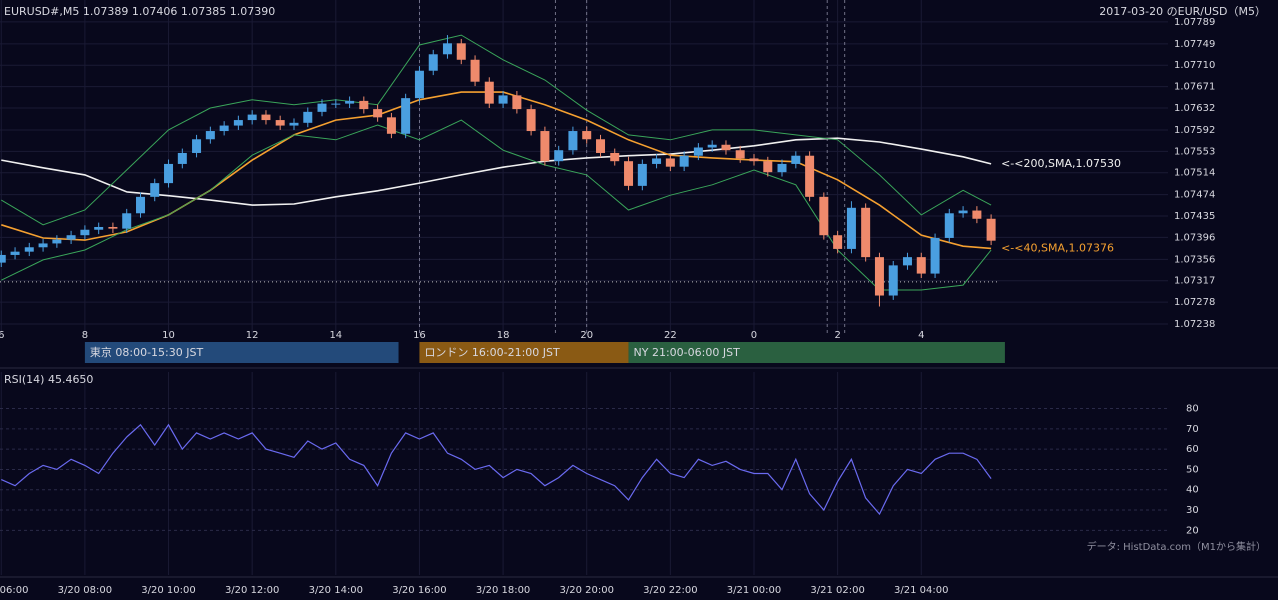  Describe the element at coordinates (1192, 530) in the screenshot. I see `y-tick-label: 20` at that location.